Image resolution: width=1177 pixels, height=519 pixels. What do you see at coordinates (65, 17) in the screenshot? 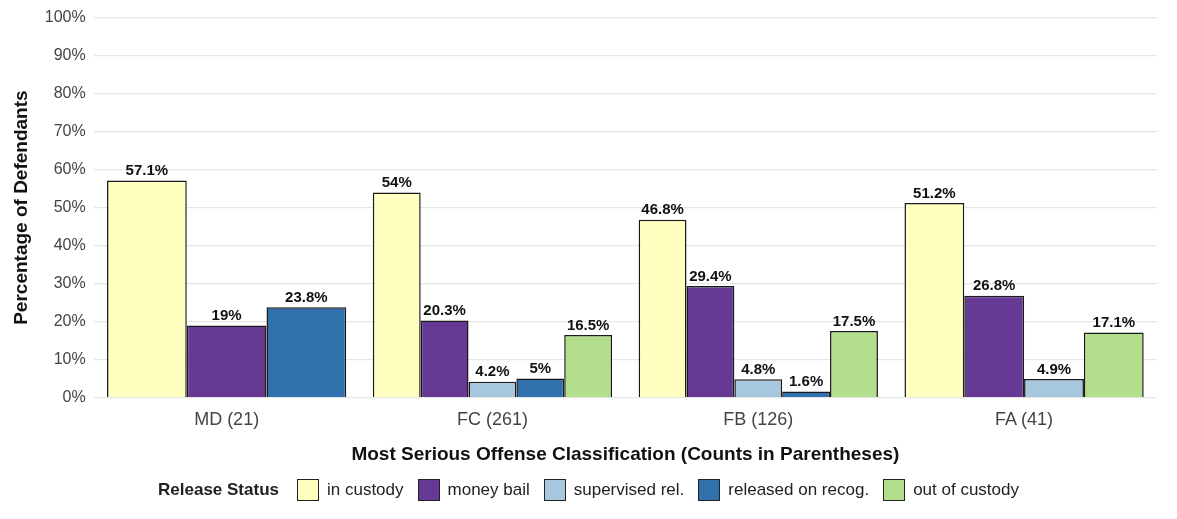
I see `y-tick-label: 100%` at bounding box center [65, 17].